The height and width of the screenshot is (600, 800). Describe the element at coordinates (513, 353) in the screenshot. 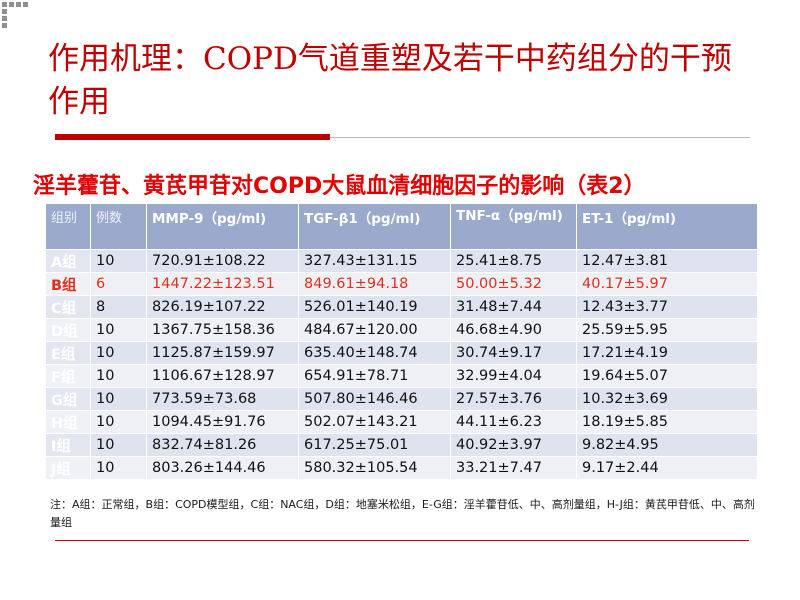

I see `cell-tnfa: 30.74±9.17` at that location.